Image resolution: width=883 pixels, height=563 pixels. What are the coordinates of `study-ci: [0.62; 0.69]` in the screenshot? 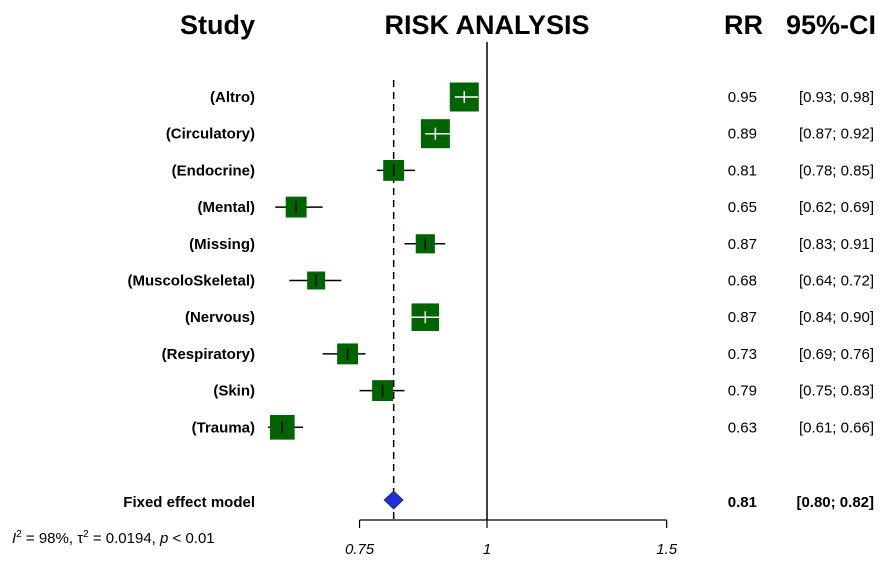 It's located at (836, 207).